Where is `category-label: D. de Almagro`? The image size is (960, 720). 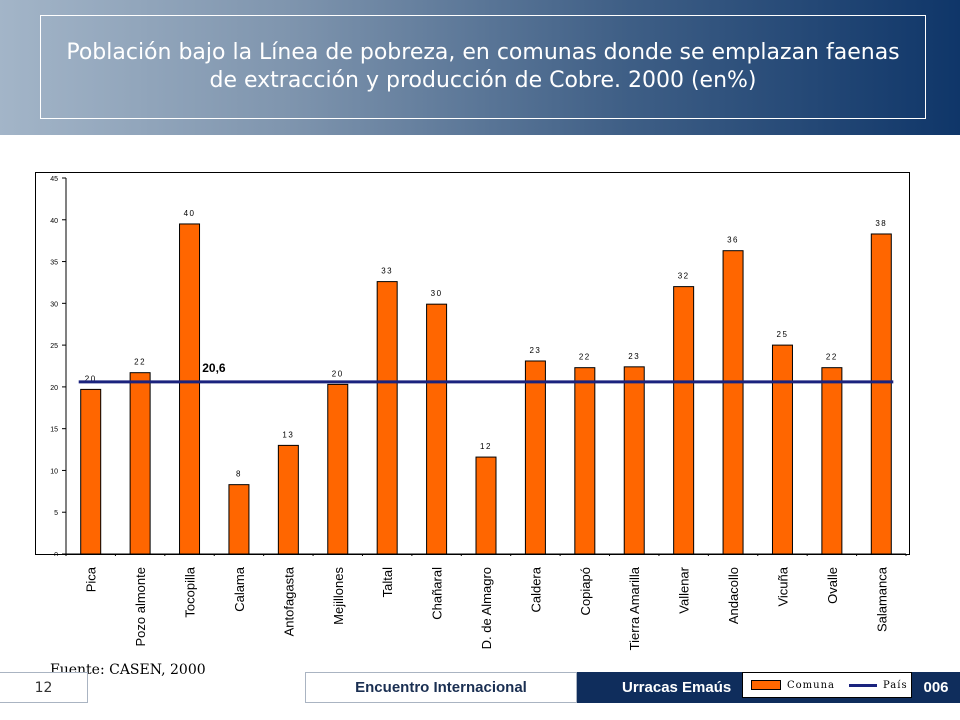 category-label: D. de Almagro is located at coordinates (486, 608).